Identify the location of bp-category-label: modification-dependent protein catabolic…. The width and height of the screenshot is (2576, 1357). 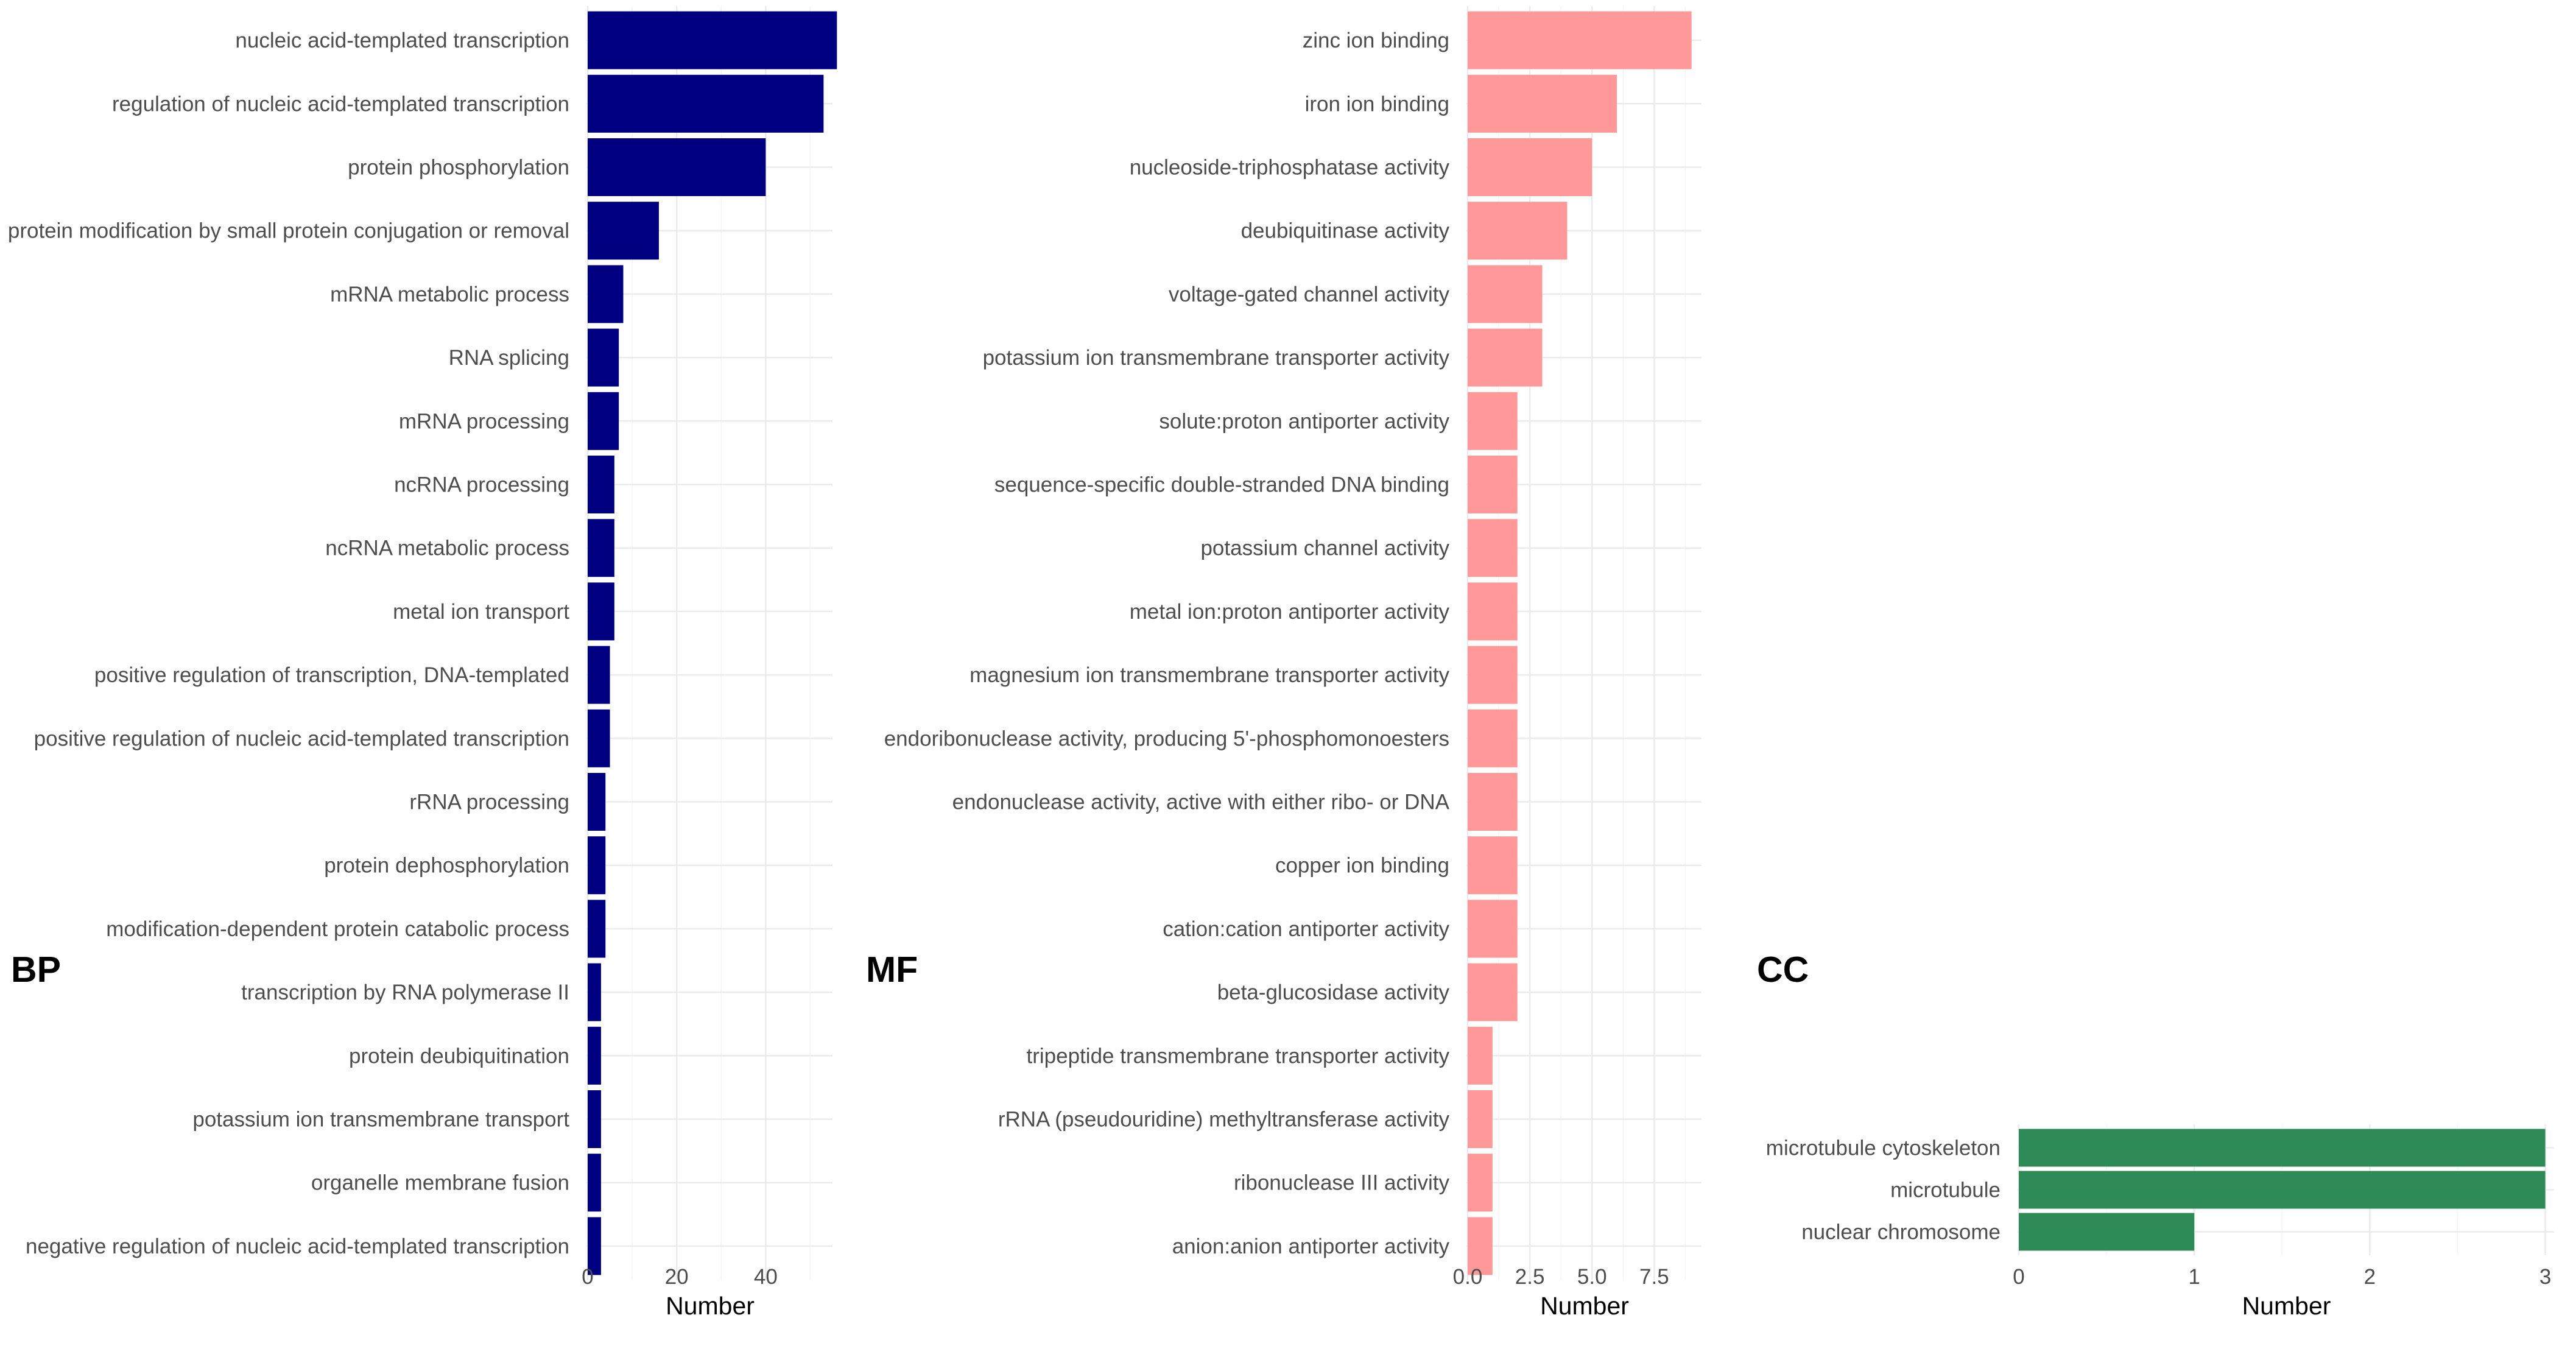
(337, 929).